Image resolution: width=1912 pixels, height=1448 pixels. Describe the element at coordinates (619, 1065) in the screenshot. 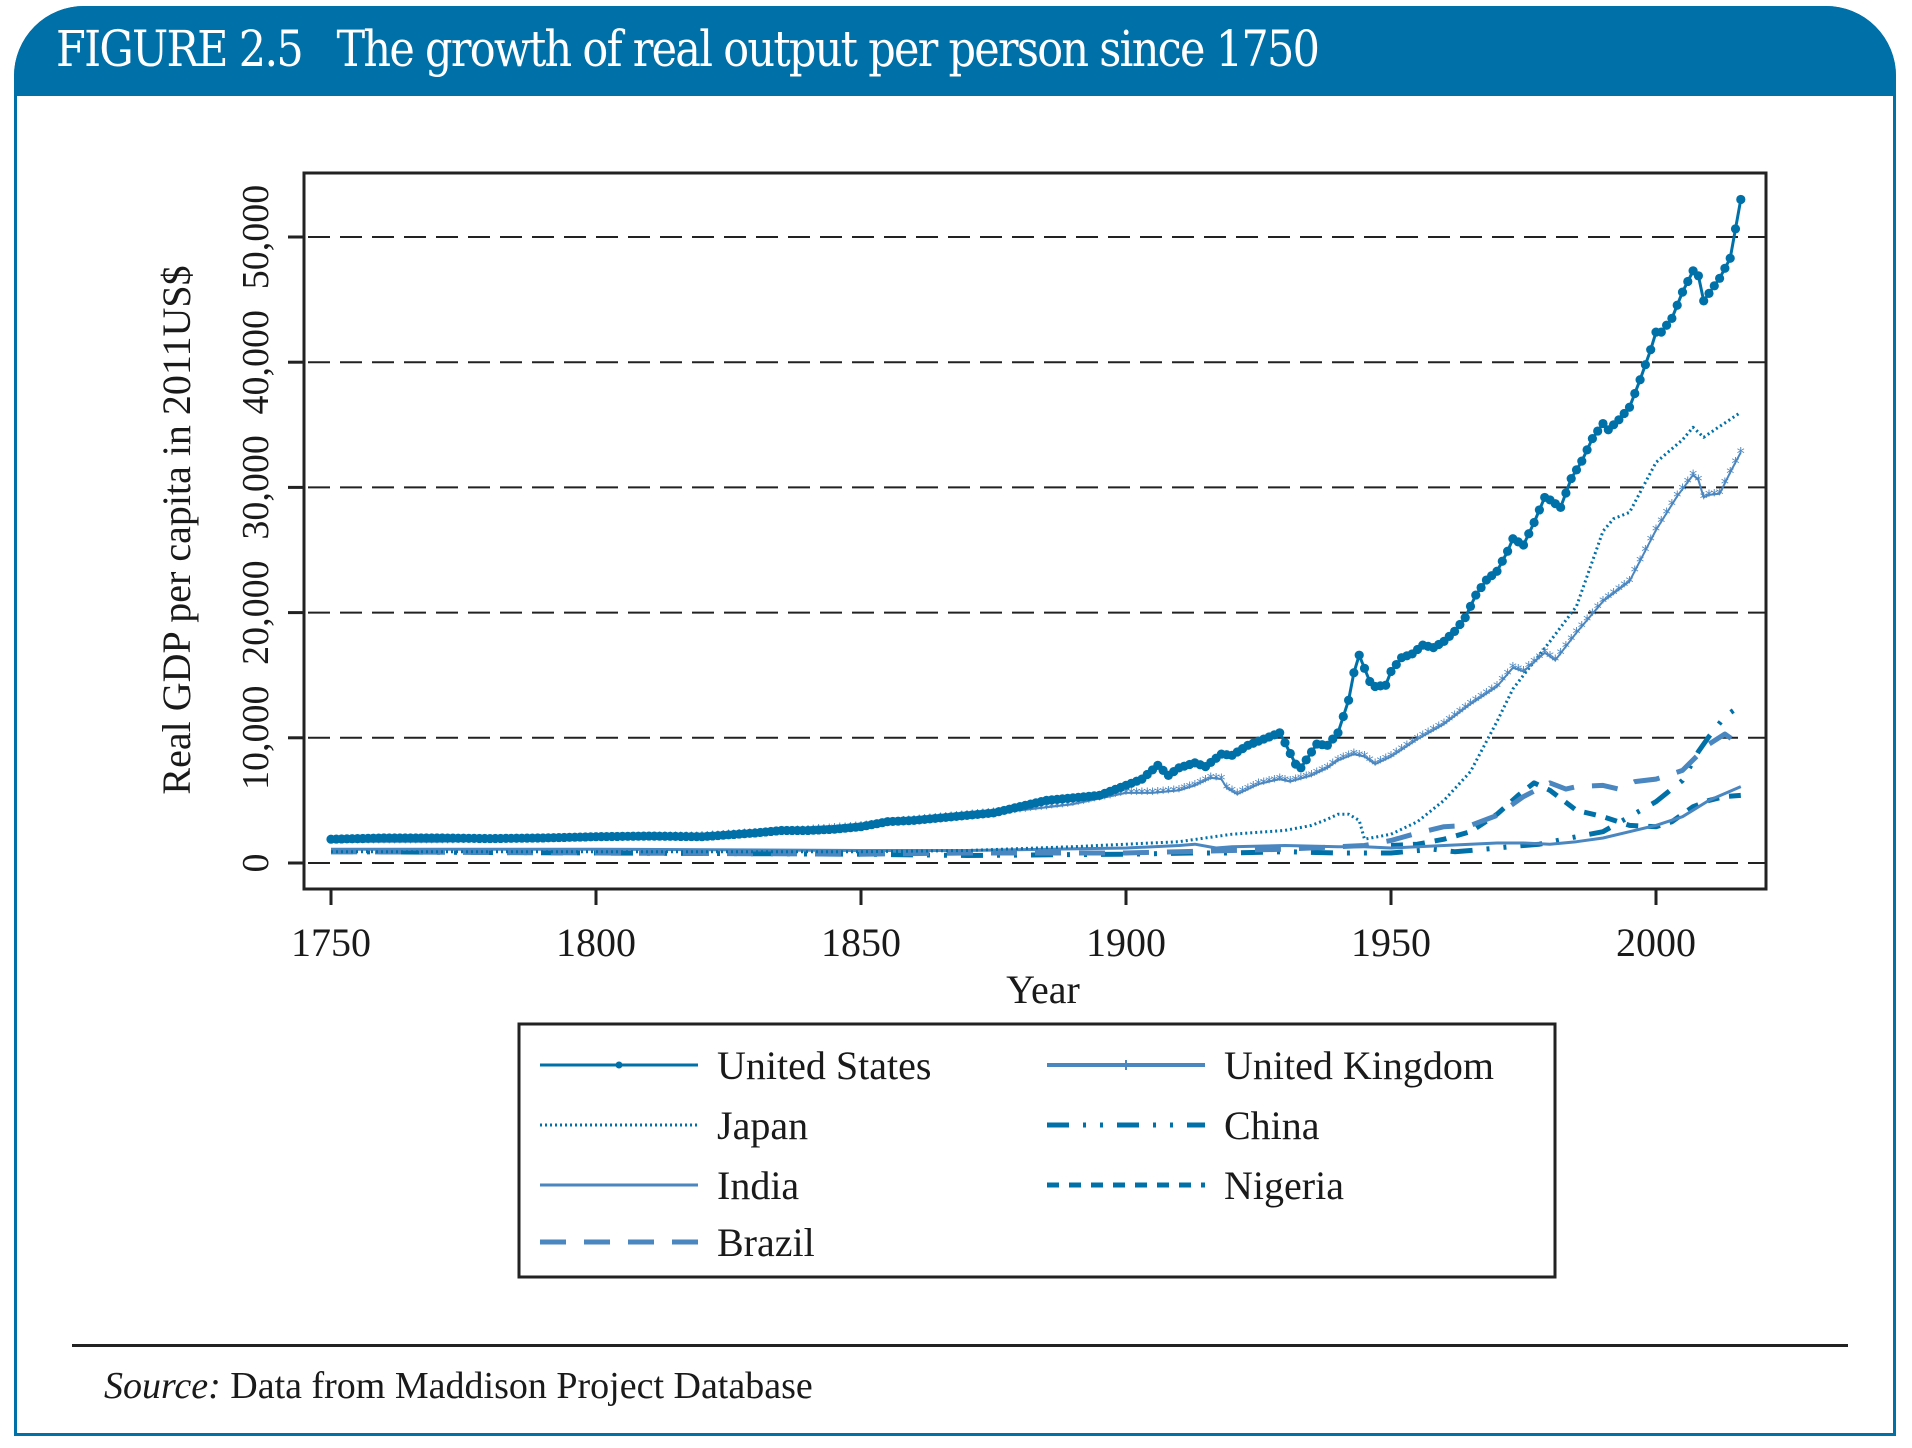

I see `legend-marker` at that location.